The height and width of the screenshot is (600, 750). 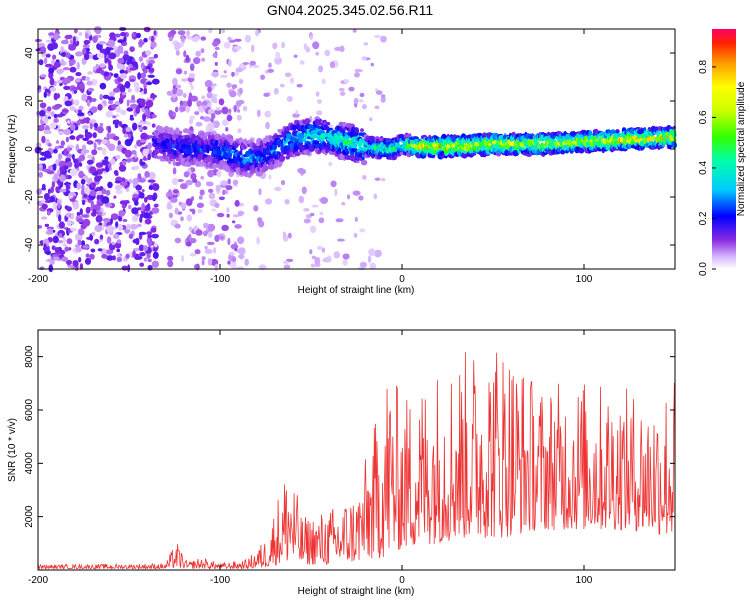 What do you see at coordinates (220, 279) in the screenshot?
I see `x-tick-label: -100` at bounding box center [220, 279].